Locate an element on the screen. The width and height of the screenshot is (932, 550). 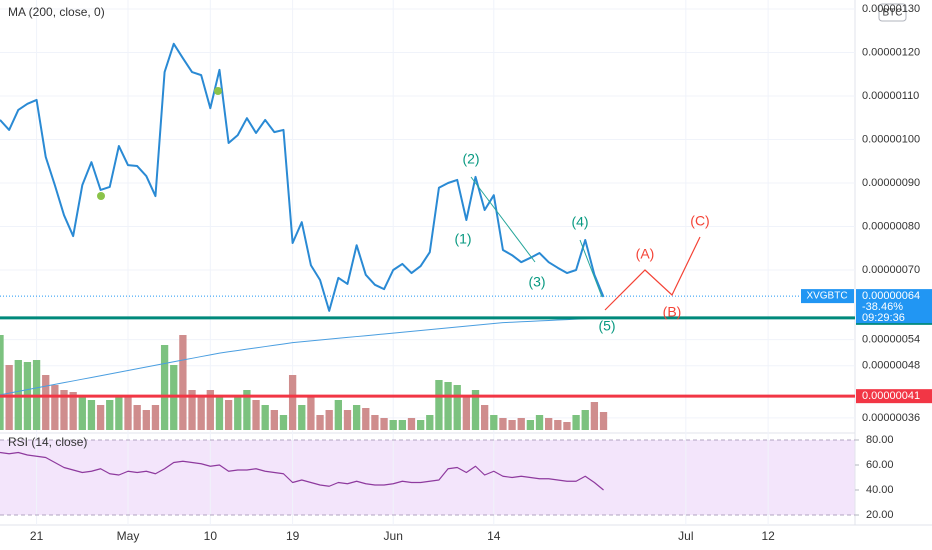
y-tick-label: 20.00 is located at coordinates (880, 515).